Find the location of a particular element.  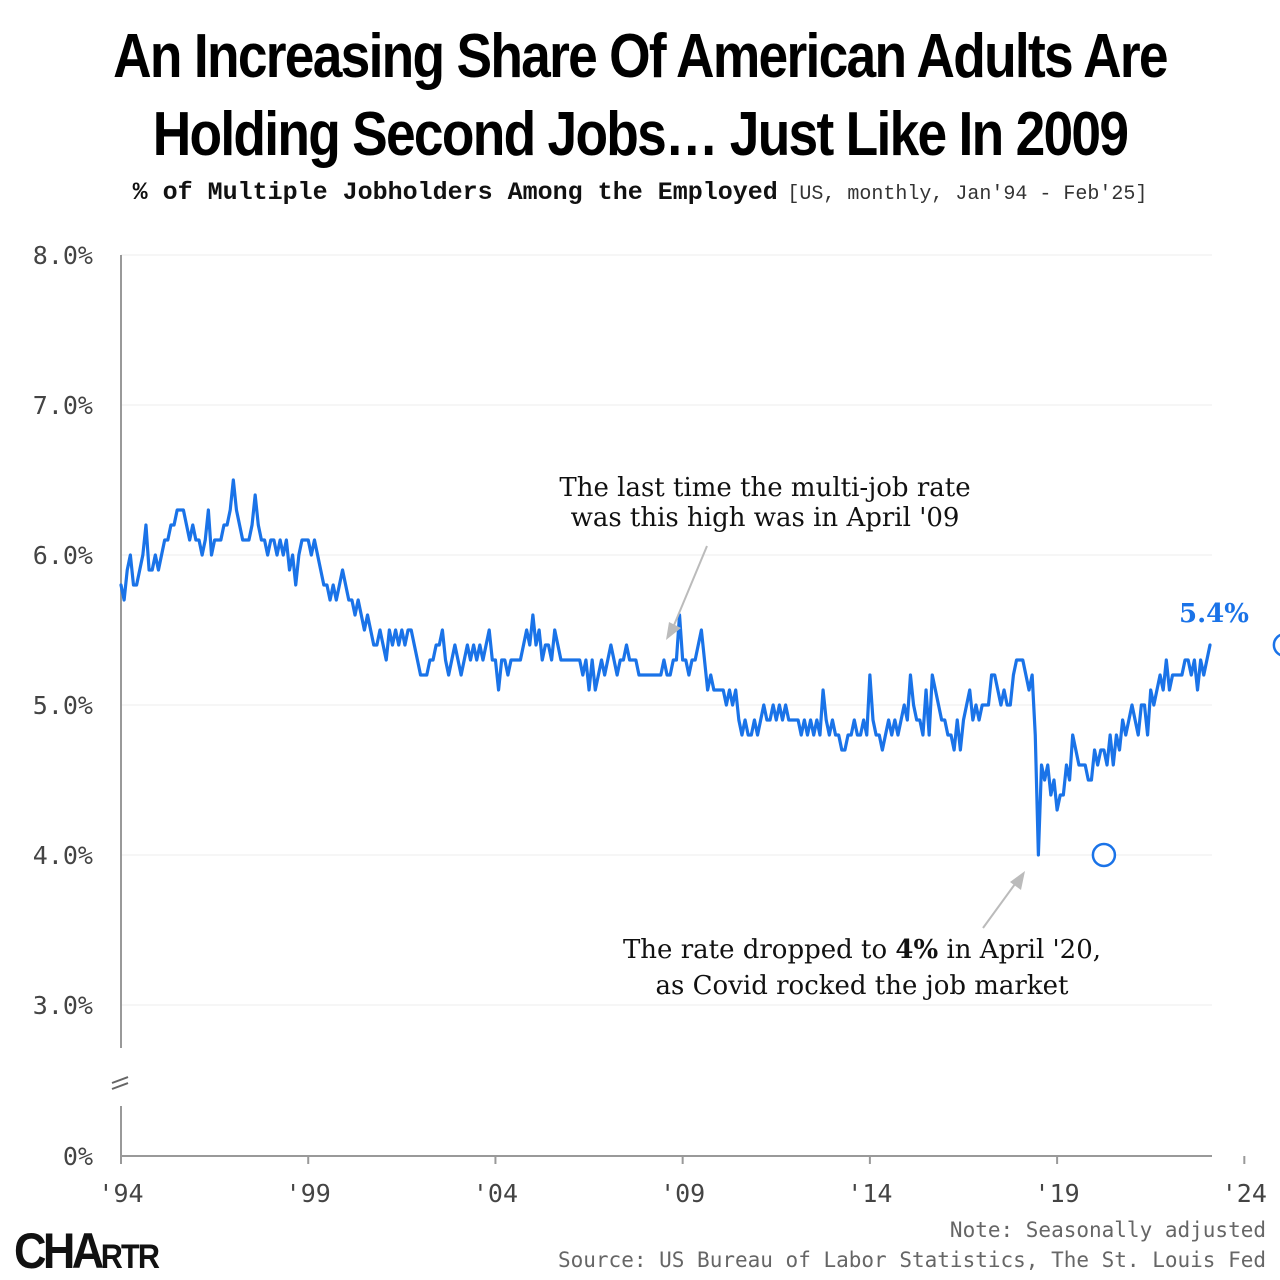

y-tick-label: 3.0% is located at coordinates (63, 1005).